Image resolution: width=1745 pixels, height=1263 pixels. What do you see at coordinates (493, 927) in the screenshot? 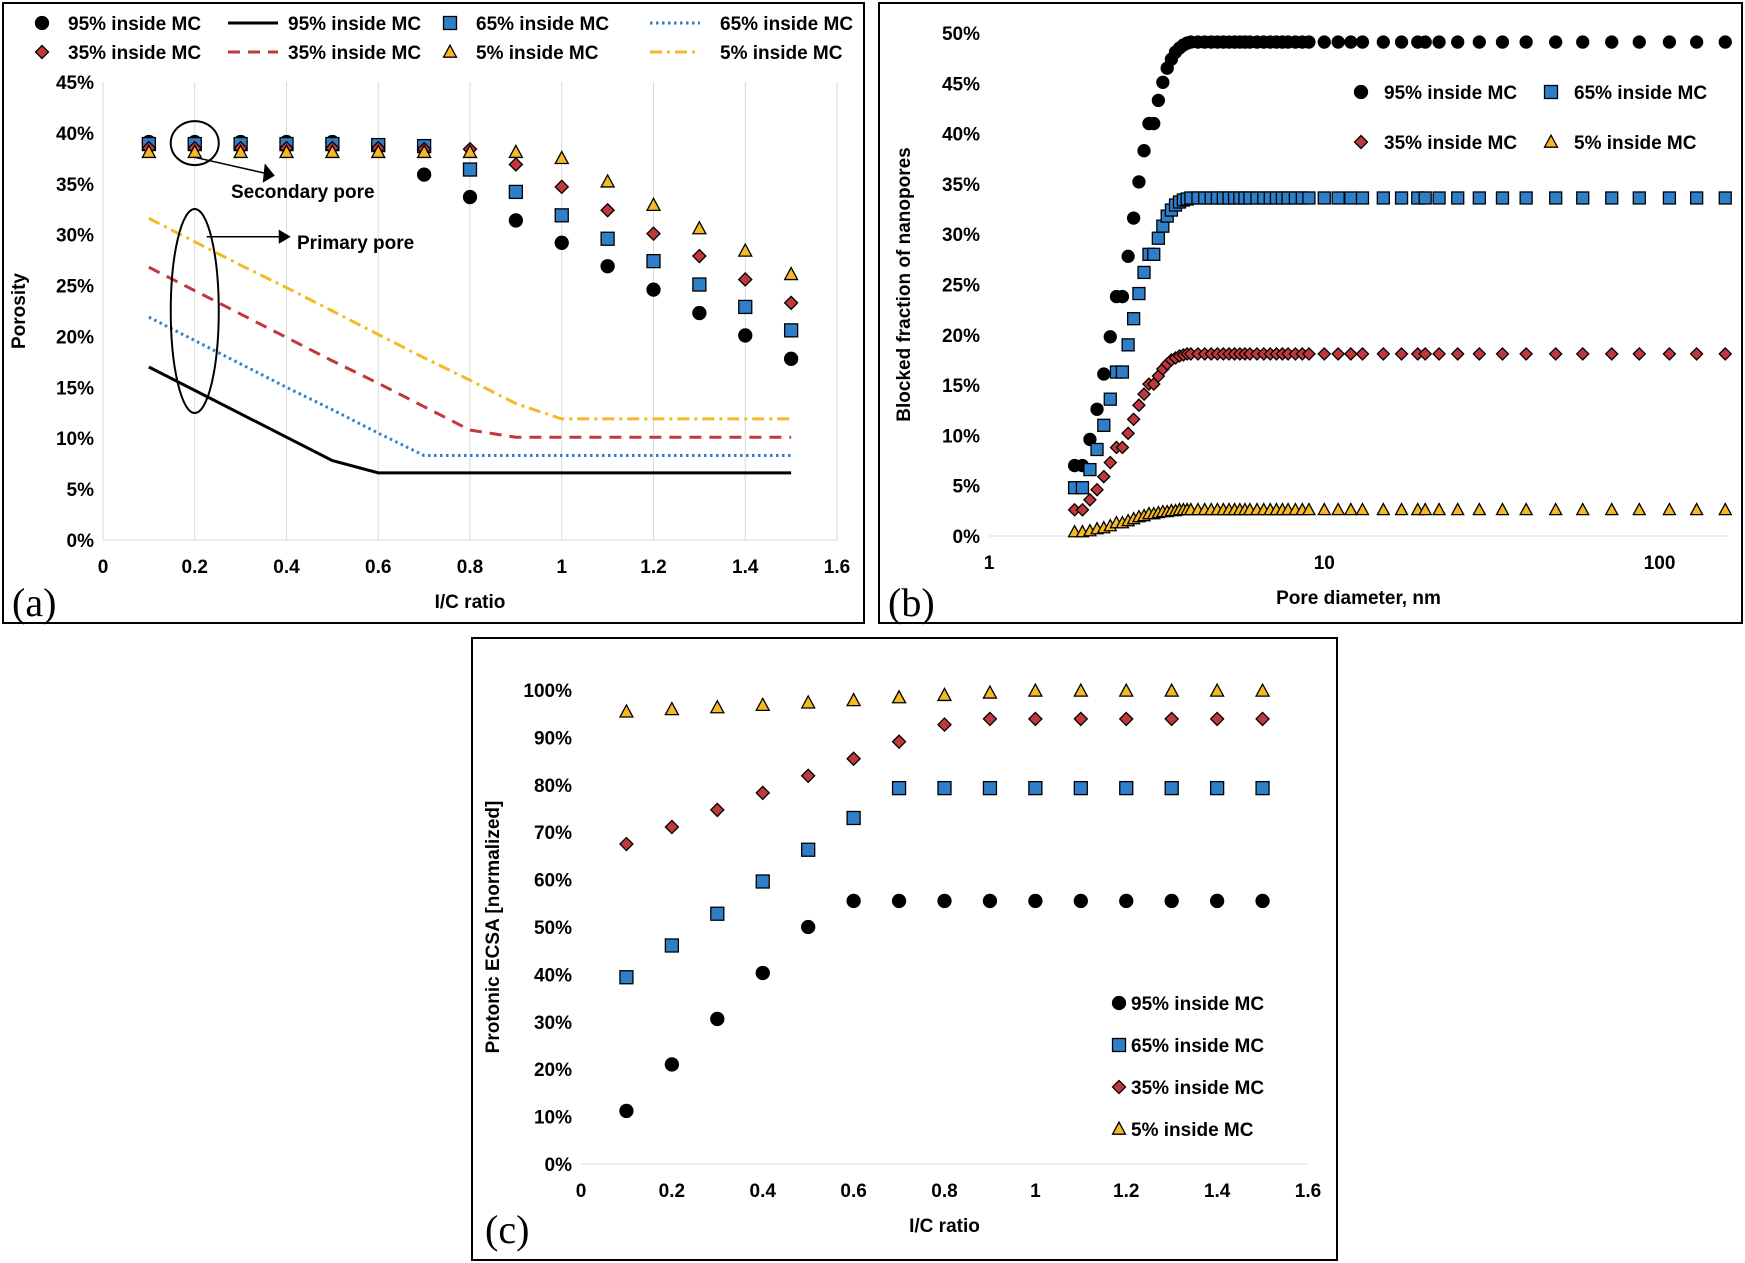
I see `y-axis-title: Protonic ECSA [normalized]` at bounding box center [493, 927].